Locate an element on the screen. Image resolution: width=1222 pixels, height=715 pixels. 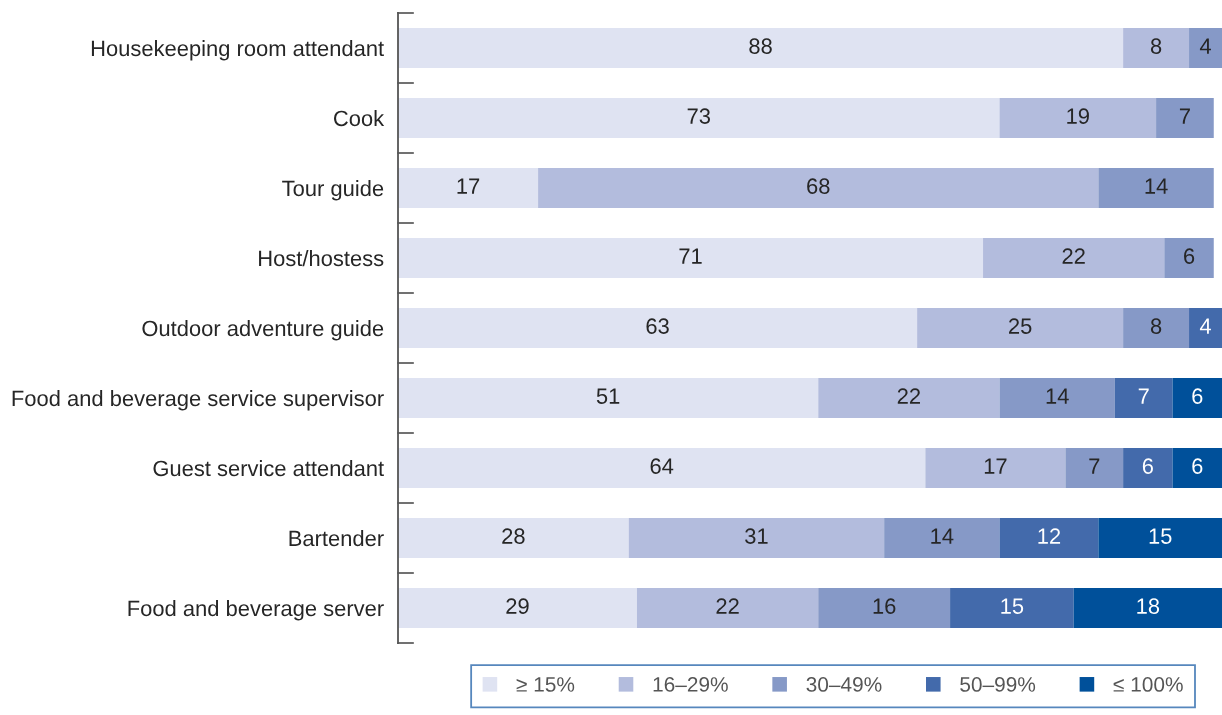
data-label: 63 is located at coordinates (657, 326).